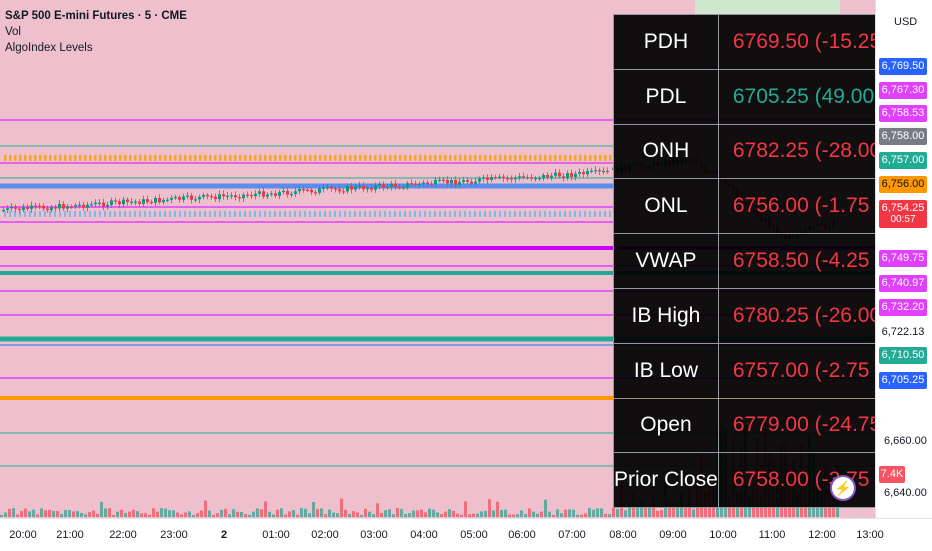 The width and height of the screenshot is (932, 551). I want to click on price-tag-value: 6,705.25, so click(903, 380).